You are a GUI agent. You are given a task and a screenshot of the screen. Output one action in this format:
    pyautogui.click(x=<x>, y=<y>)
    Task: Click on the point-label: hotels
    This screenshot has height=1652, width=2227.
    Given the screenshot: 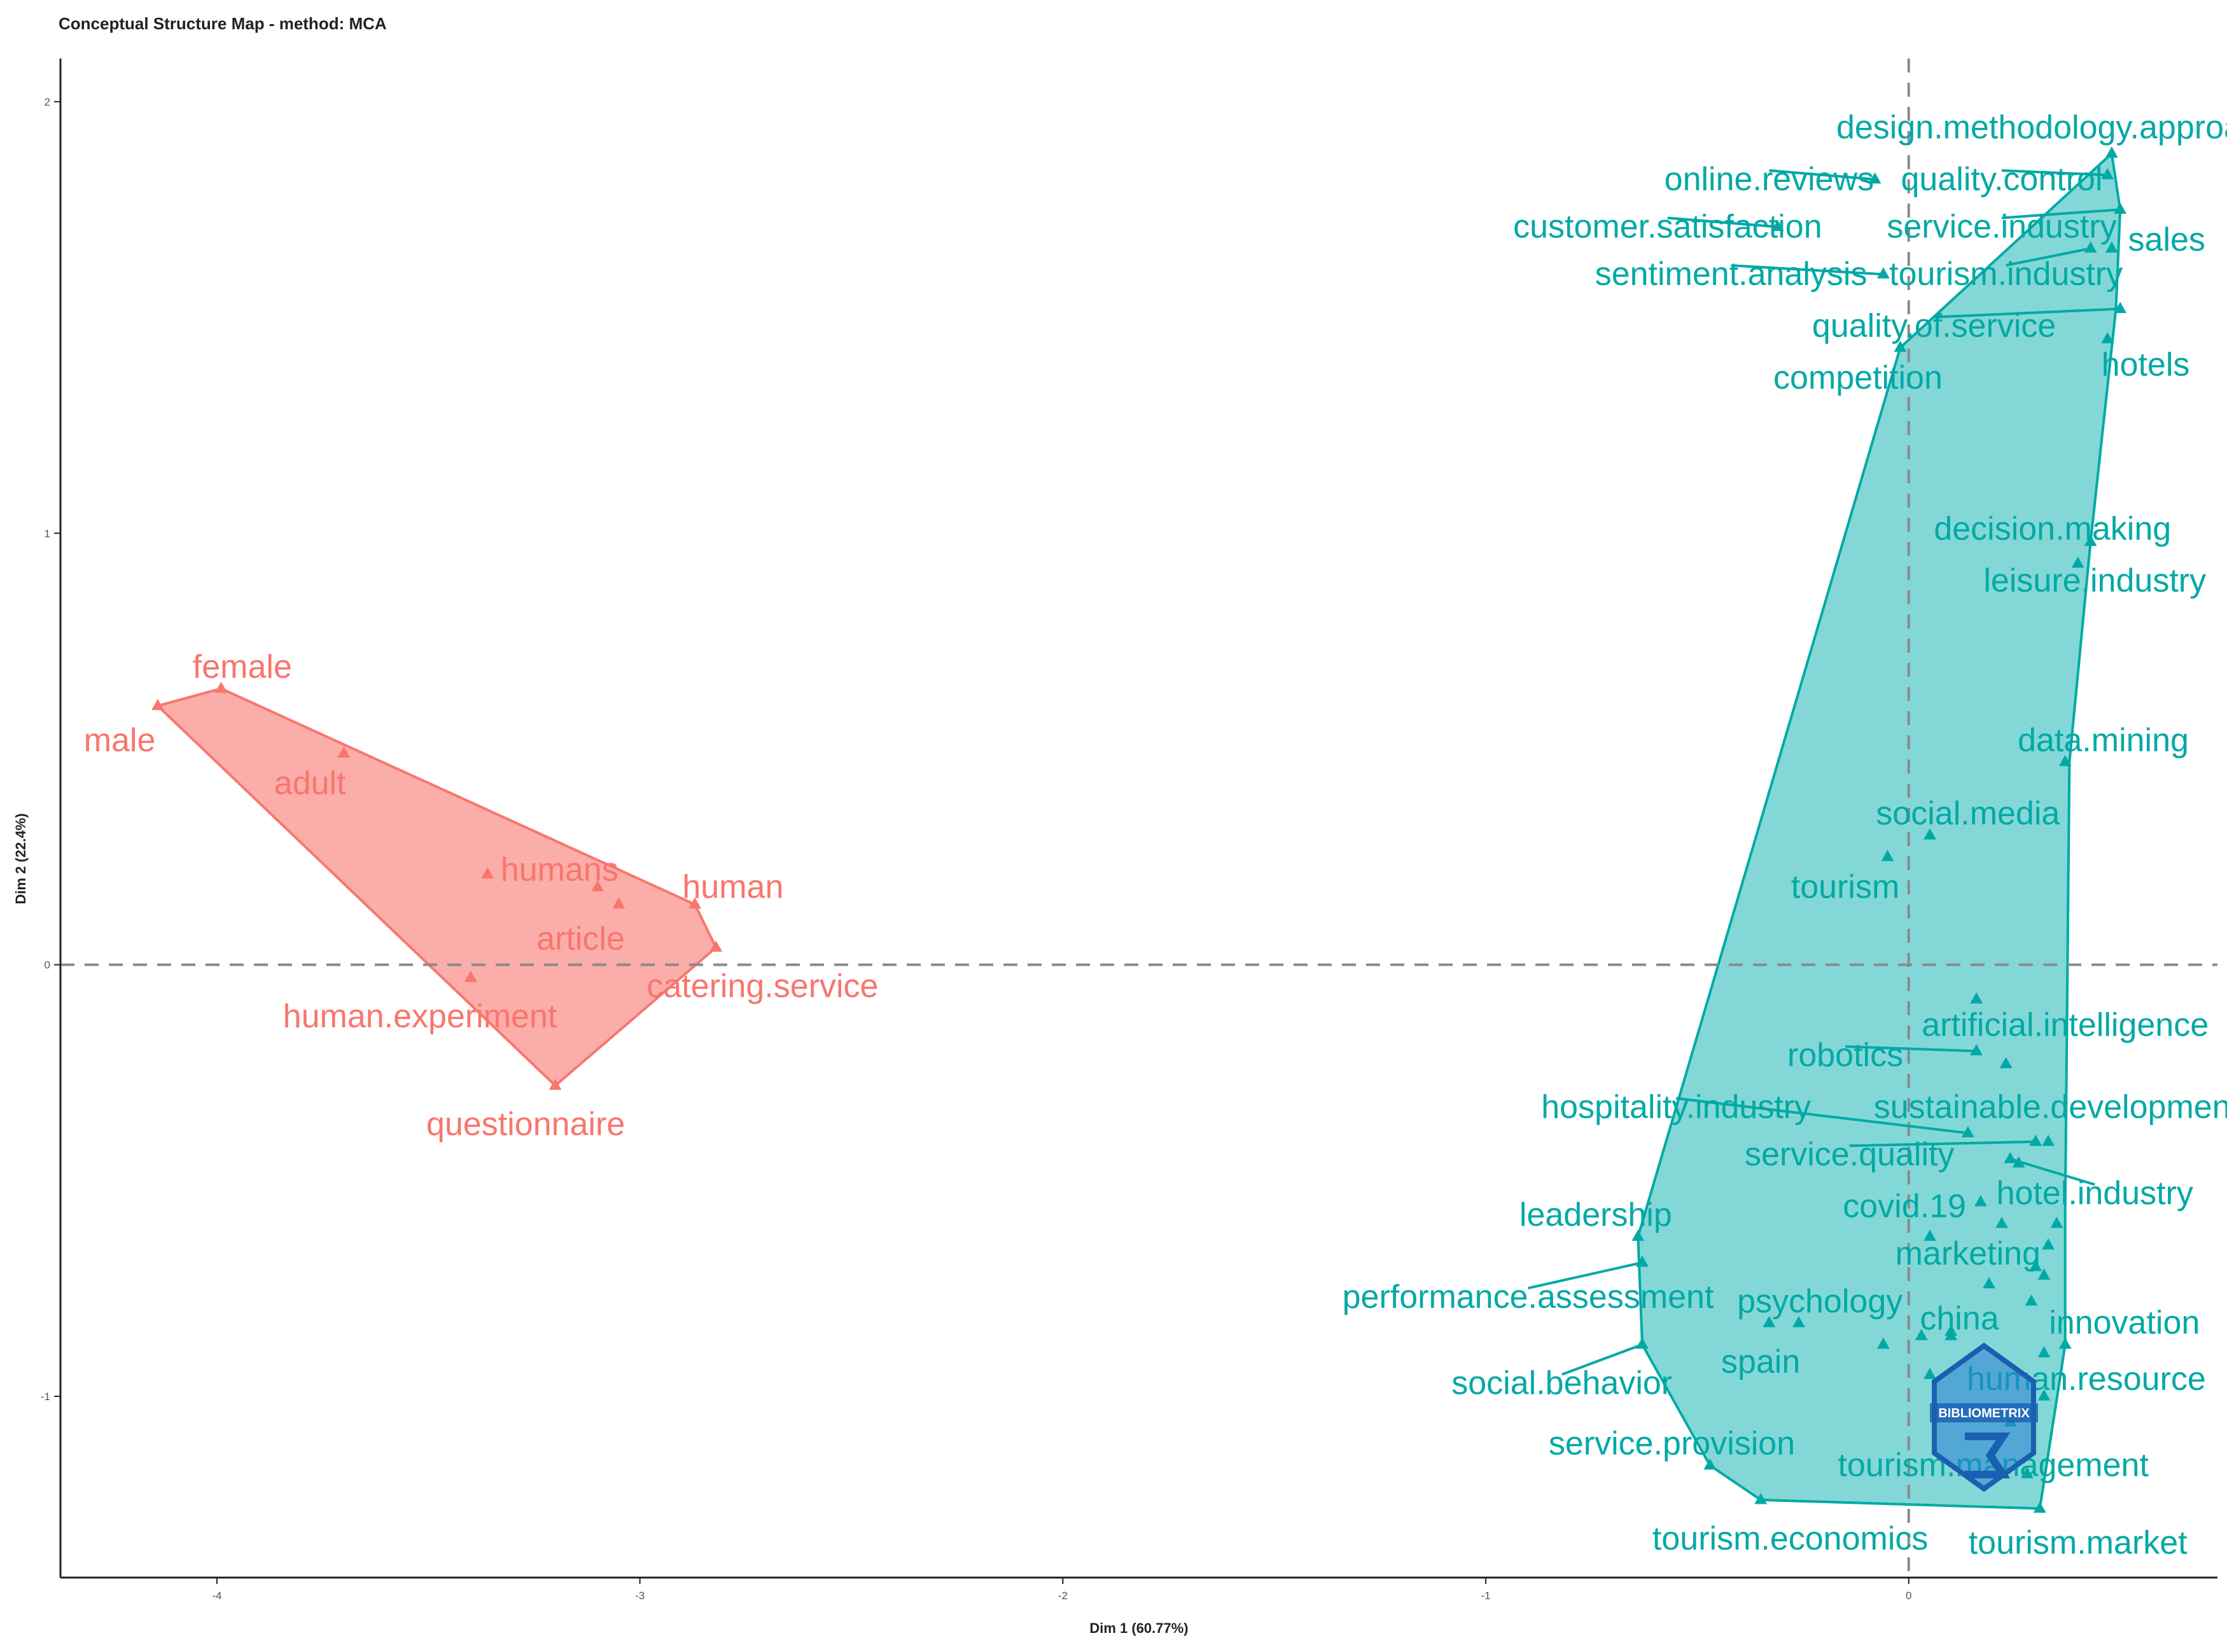 What is the action you would take?
    pyautogui.click(x=2146, y=365)
    